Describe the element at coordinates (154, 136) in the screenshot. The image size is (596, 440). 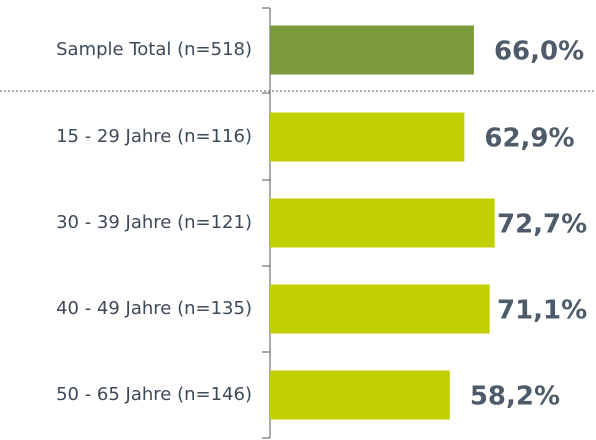
I see `category-label: 15 - 29 Jahre (n=116)` at that location.